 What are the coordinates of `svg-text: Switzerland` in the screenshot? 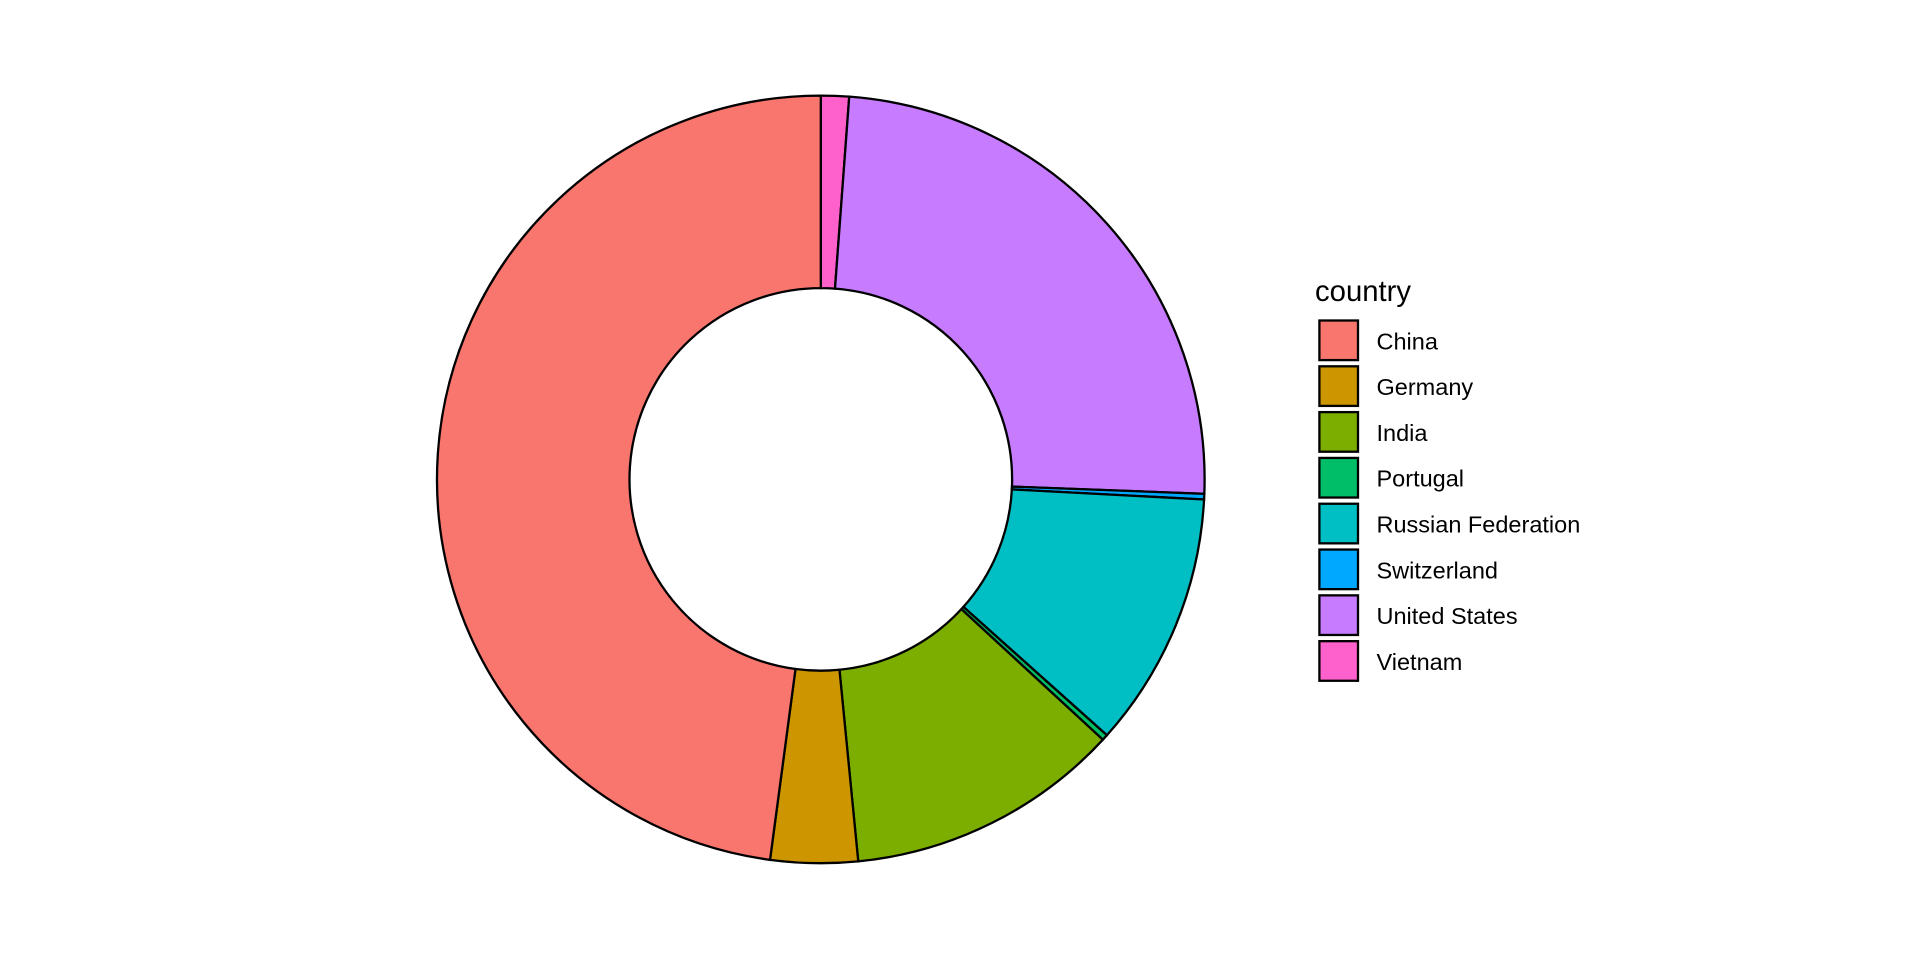 It's located at (1437, 570).